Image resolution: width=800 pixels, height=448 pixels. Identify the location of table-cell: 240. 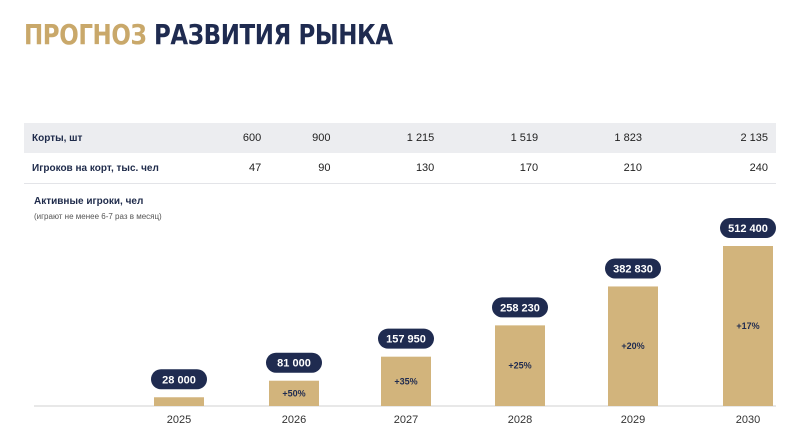
(708, 168).